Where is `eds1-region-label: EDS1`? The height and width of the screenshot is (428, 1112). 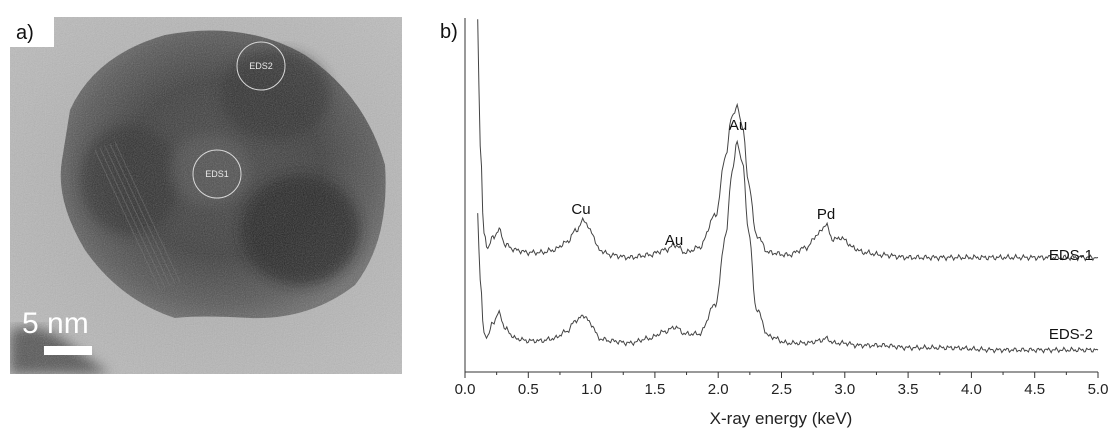 eds1-region-label: EDS1 is located at coordinates (217, 174).